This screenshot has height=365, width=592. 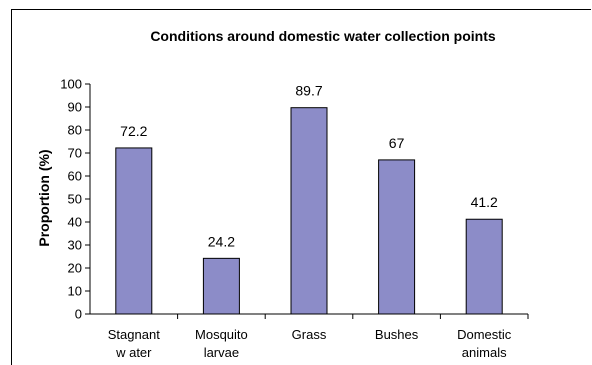 I want to click on category-label: Grass, so click(x=309, y=334).